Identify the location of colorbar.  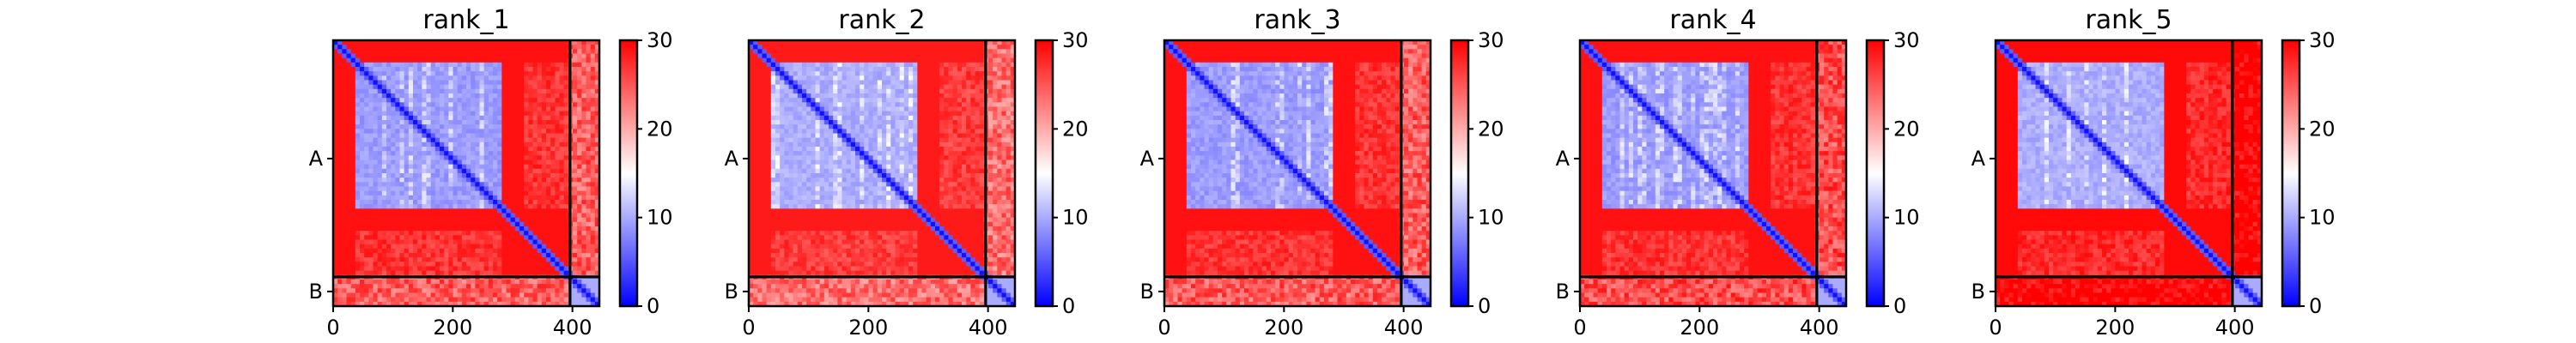
(629, 173).